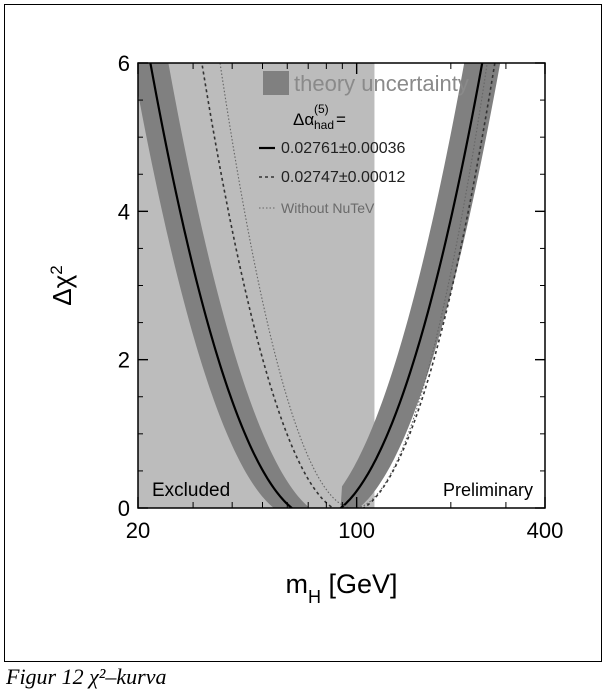  Describe the element at coordinates (341, 119) in the screenshot. I see `legend-header-suffix: =` at that location.